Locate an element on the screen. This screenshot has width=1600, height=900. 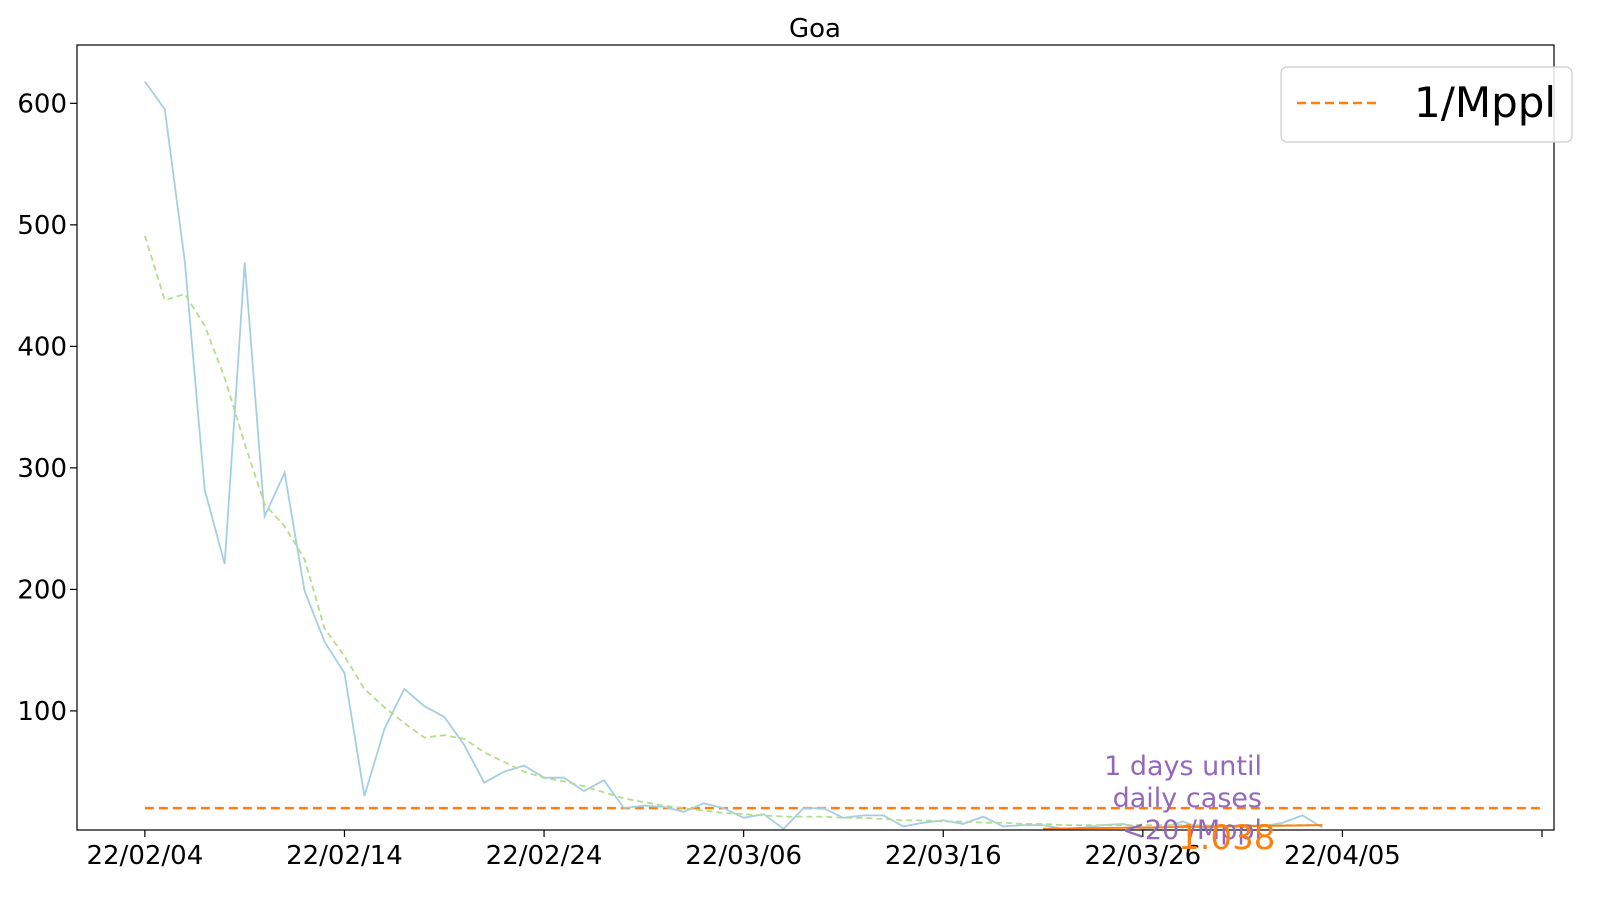
legend: 1/Mppl is located at coordinates (1426, 104).